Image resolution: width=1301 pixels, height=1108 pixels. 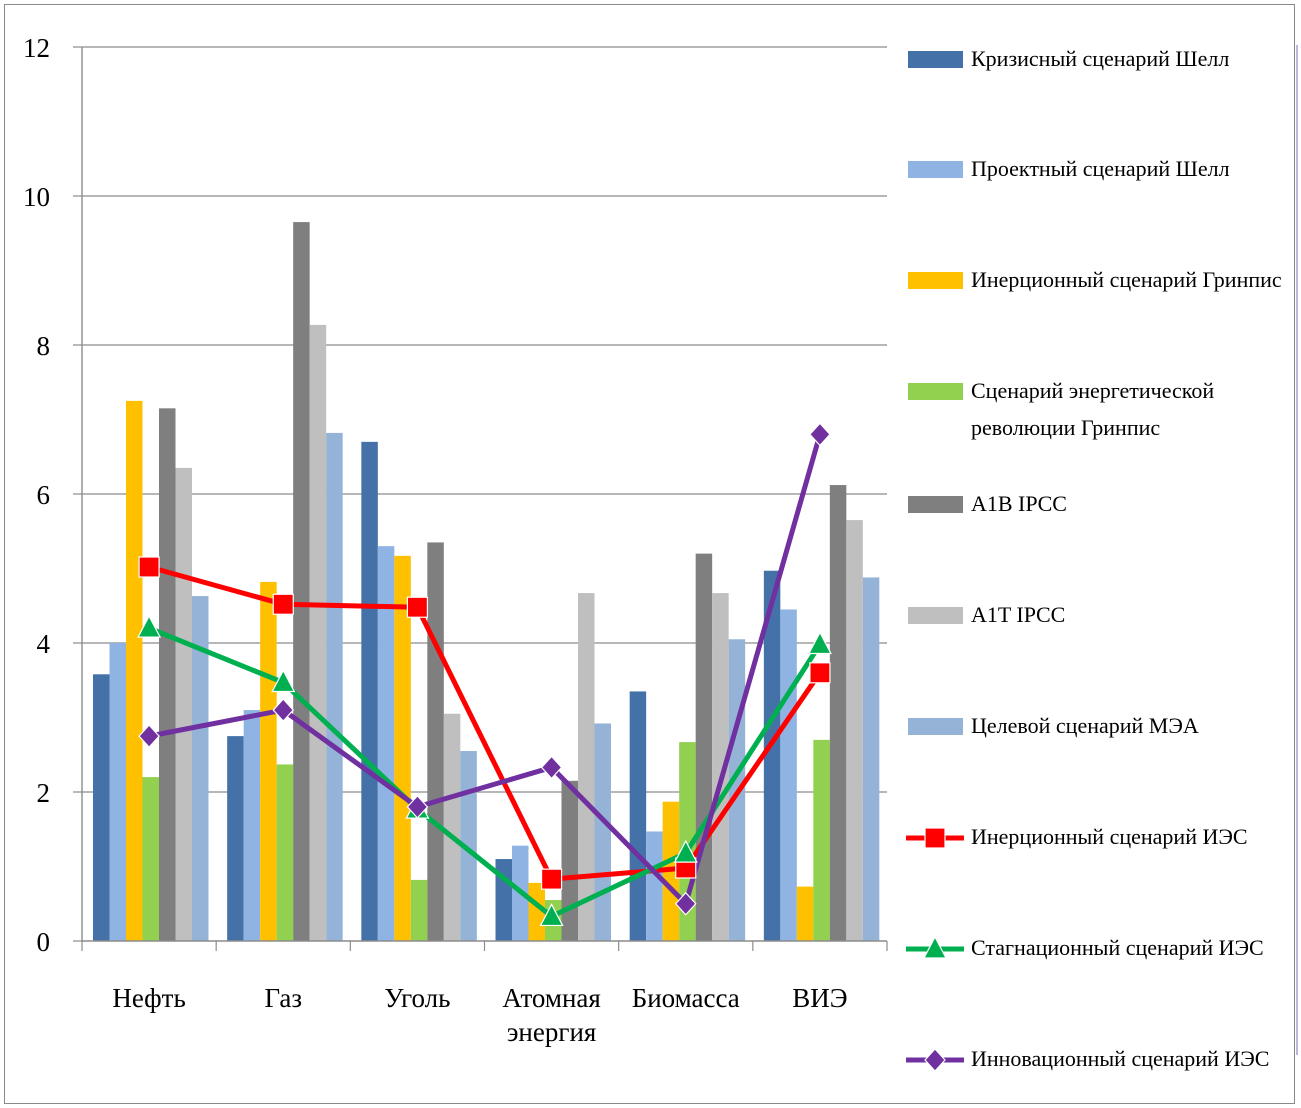 What do you see at coordinates (1297, 550) in the screenshot?
I see `frame-edge` at bounding box center [1297, 550].